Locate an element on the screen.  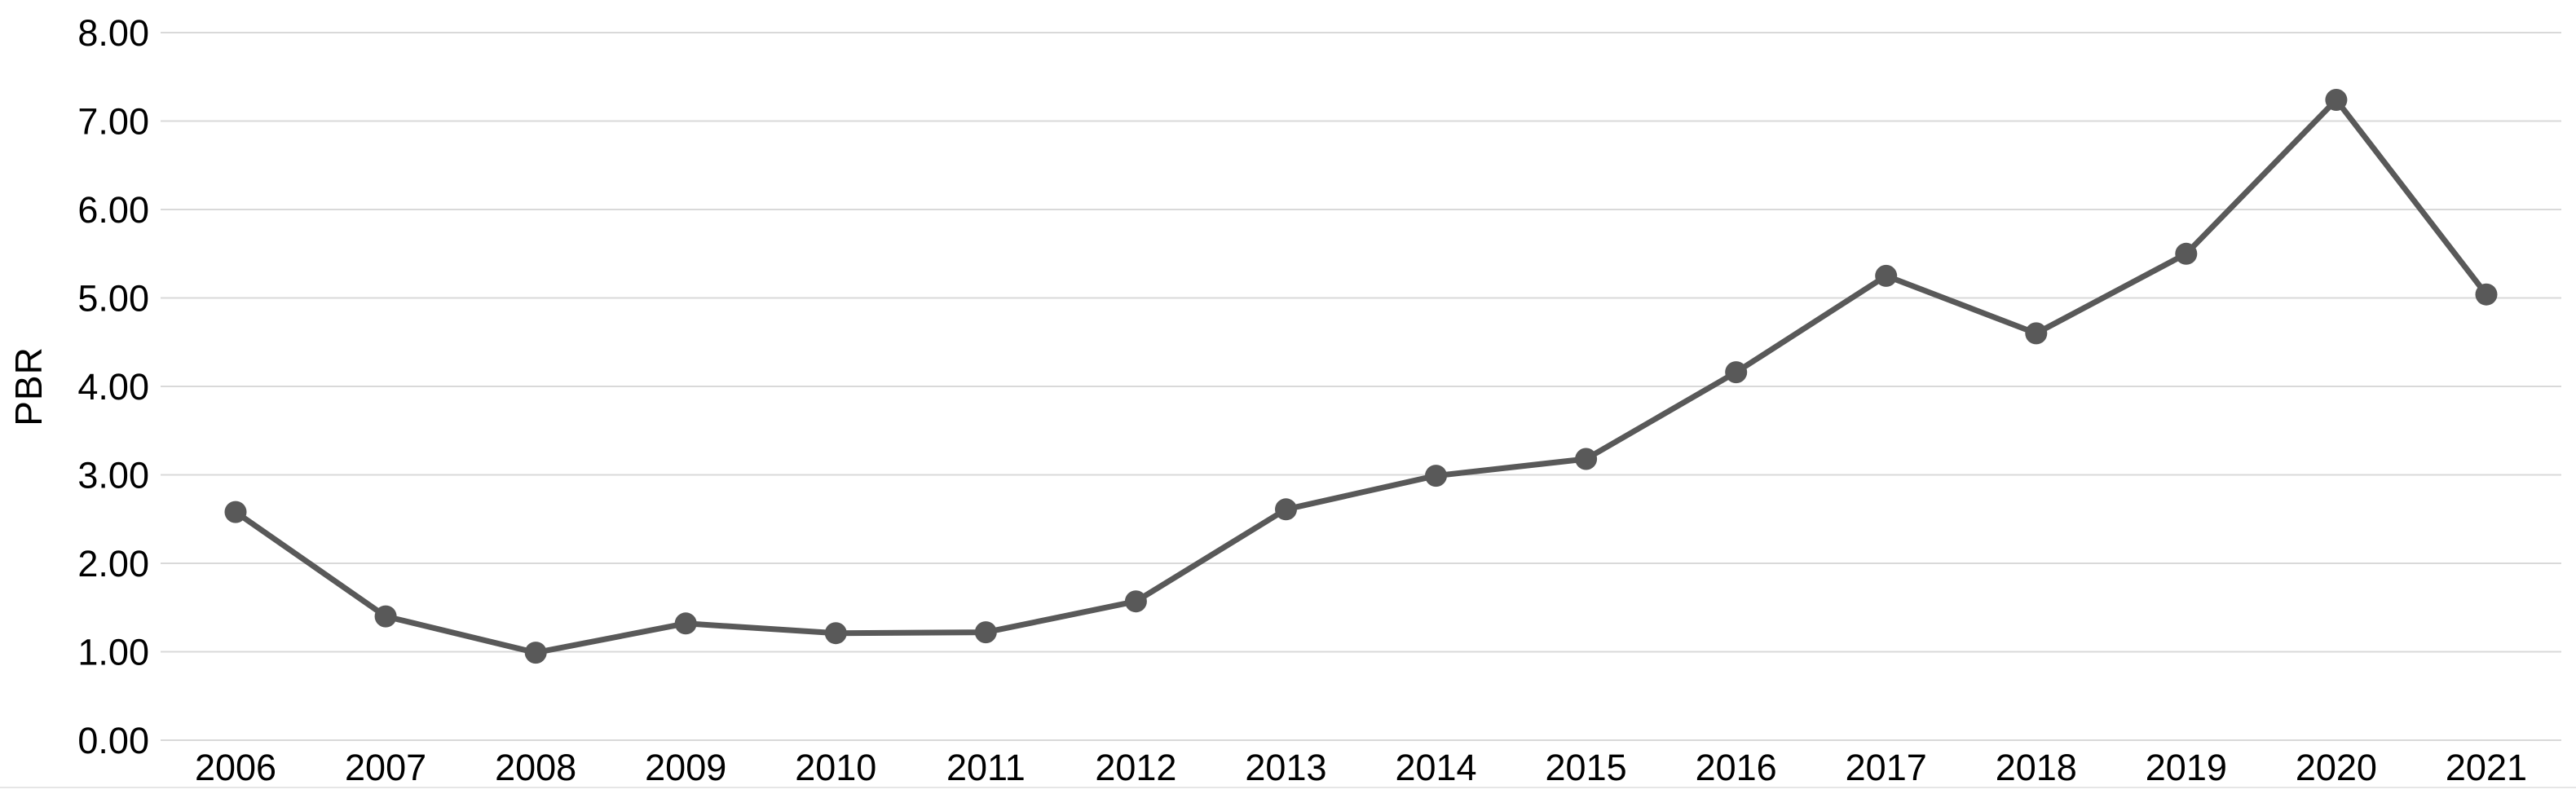
x-axis-tick-label: 2012 is located at coordinates (1135, 767).